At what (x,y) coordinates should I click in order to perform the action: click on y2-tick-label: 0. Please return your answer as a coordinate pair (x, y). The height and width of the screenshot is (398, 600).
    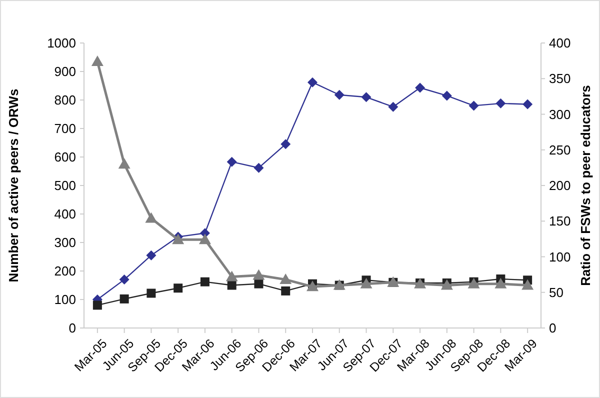
    Looking at the image, I should click on (552, 328).